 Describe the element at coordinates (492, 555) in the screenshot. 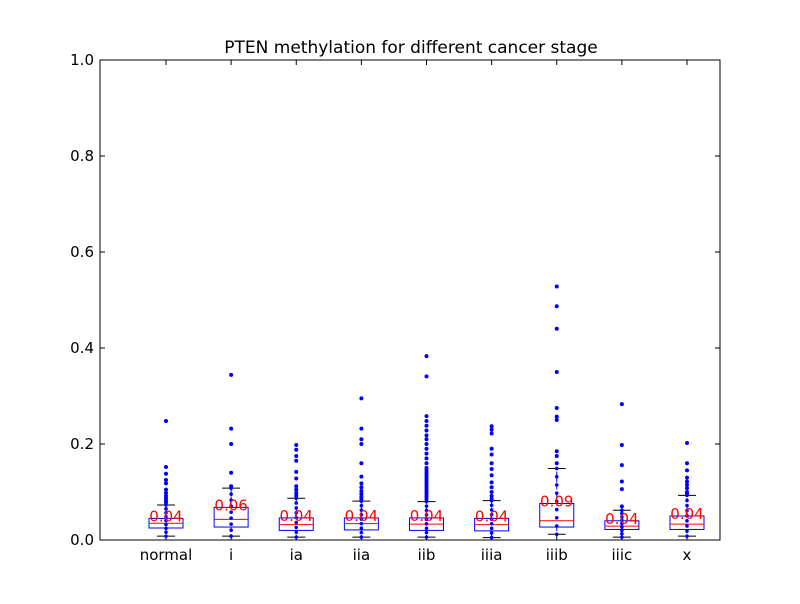

I see `x-tick-label: iiia` at that location.